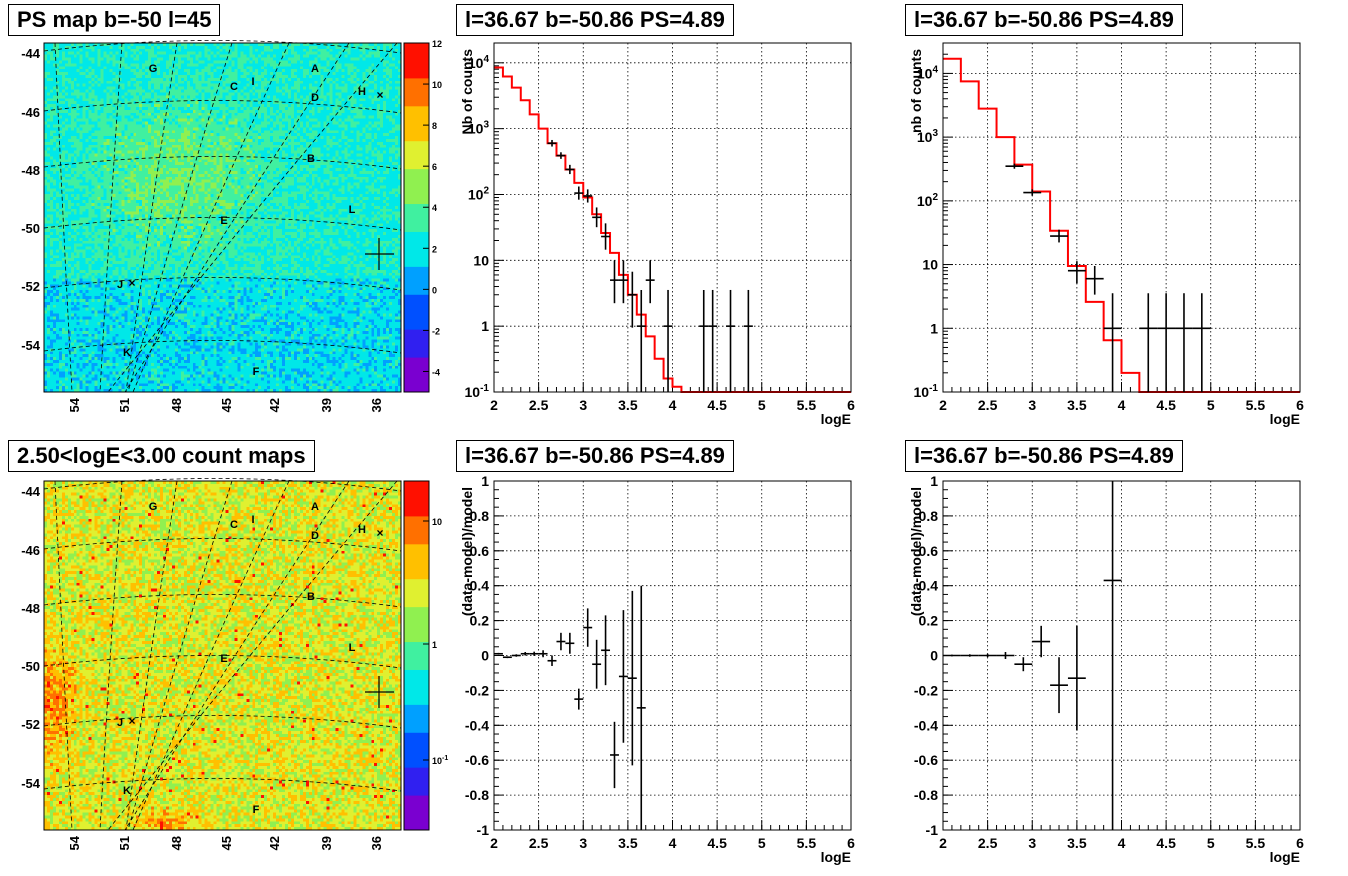 The image size is (1348, 876). What do you see at coordinates (928, 136) in the screenshot?
I see `y-tick-label: 10³` at bounding box center [928, 136].